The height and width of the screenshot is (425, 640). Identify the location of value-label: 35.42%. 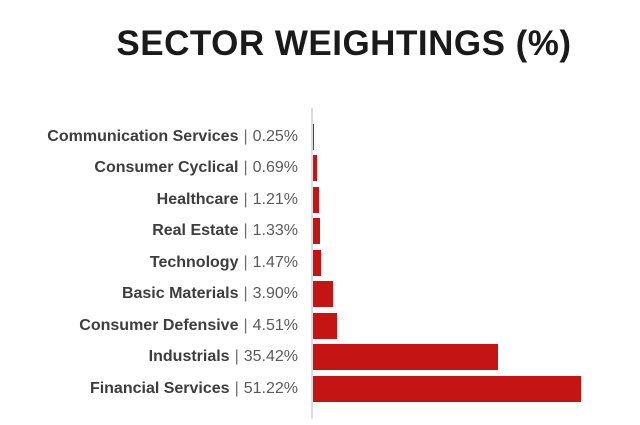
(270, 357).